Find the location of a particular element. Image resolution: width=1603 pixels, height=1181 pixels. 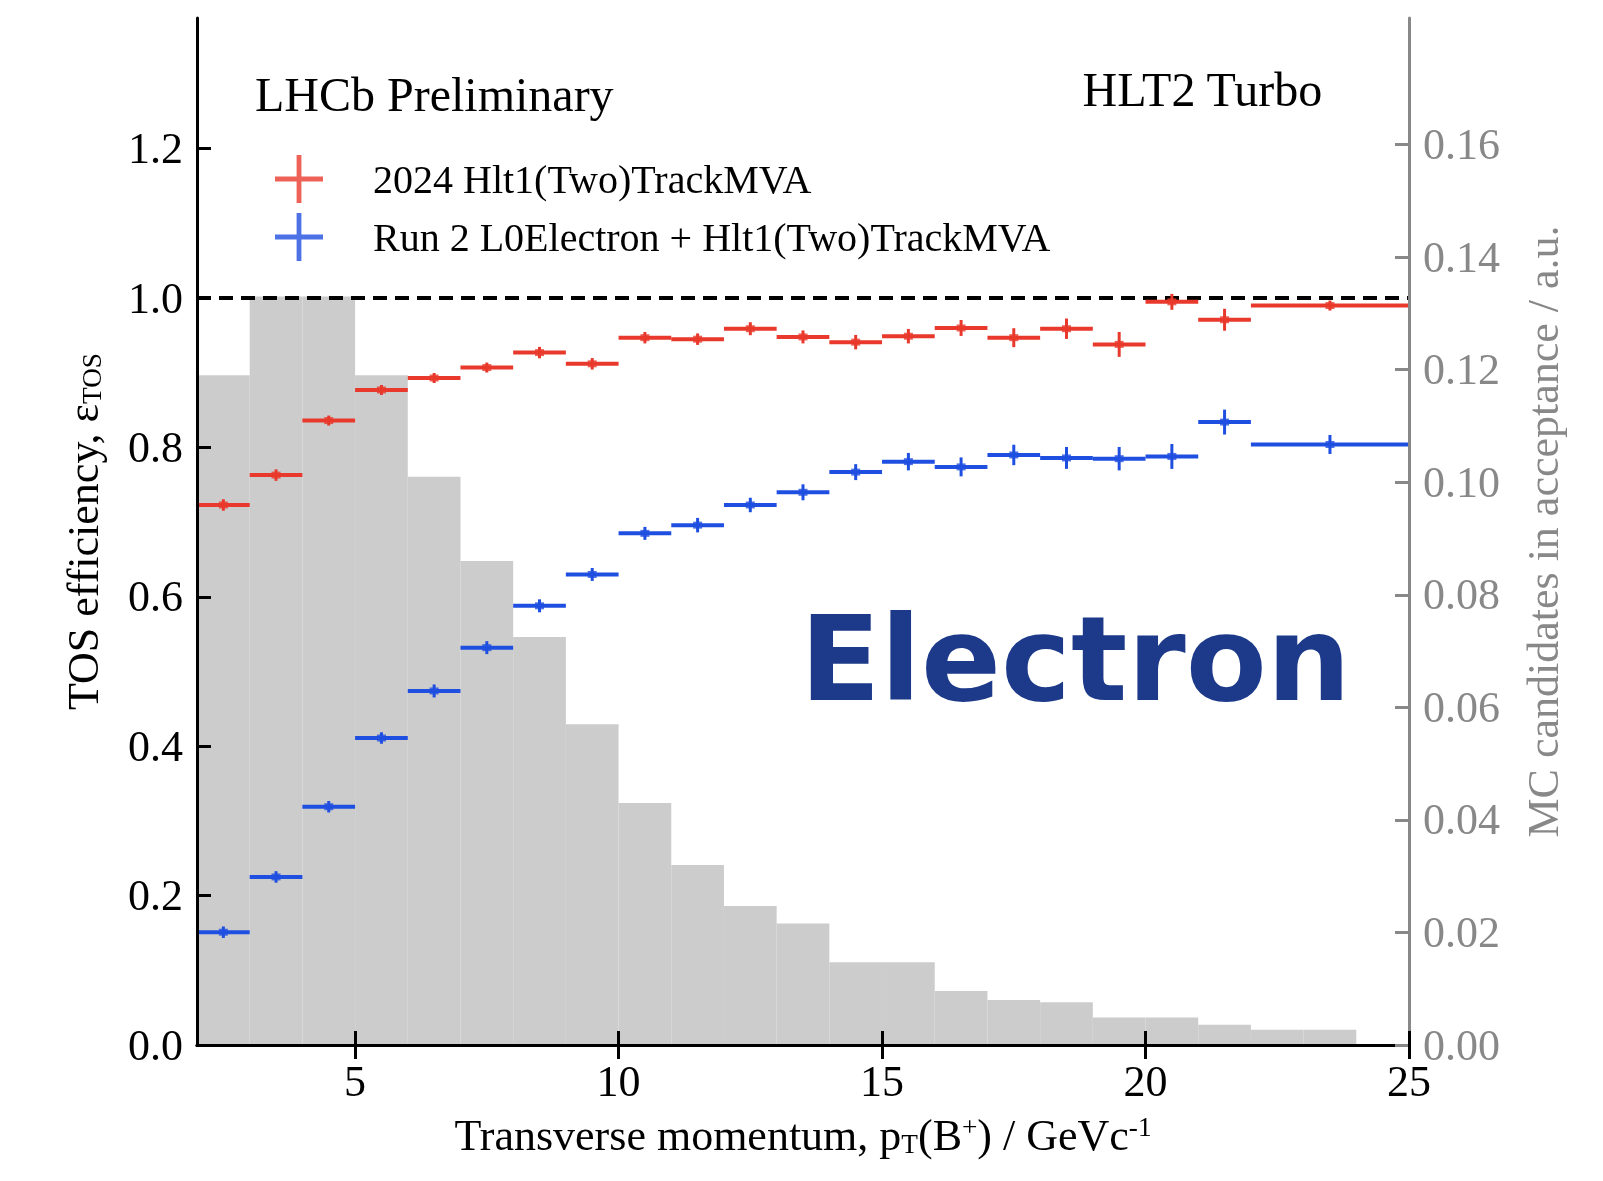

x-tick-label: 5 is located at coordinates (355, 1081).